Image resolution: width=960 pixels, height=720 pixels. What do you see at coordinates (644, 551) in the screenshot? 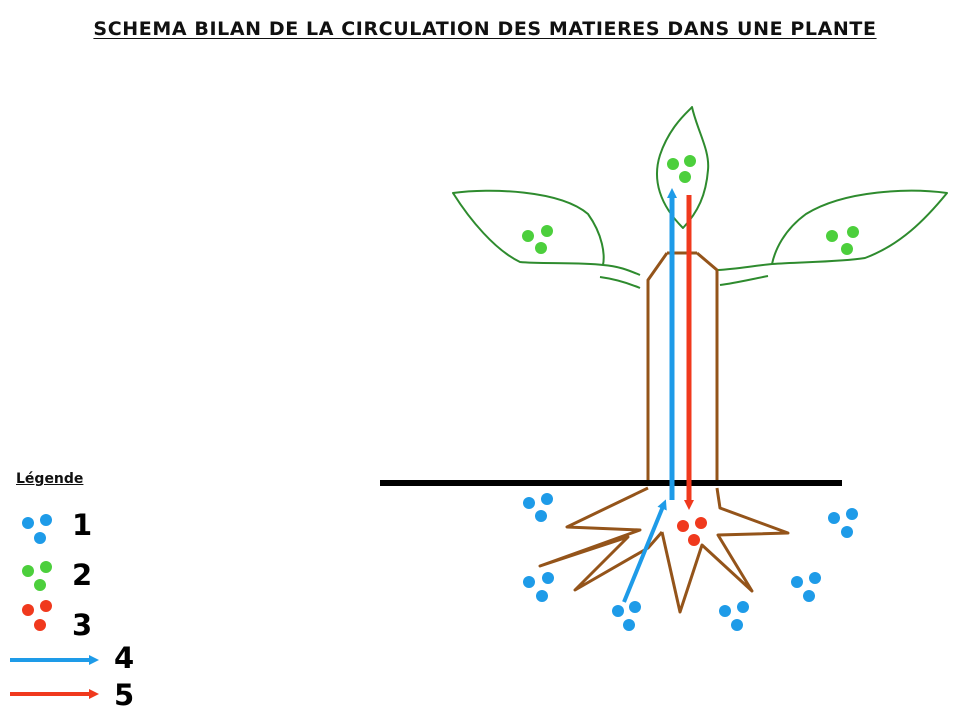
I see `root-uptake-arrow` at bounding box center [644, 551].